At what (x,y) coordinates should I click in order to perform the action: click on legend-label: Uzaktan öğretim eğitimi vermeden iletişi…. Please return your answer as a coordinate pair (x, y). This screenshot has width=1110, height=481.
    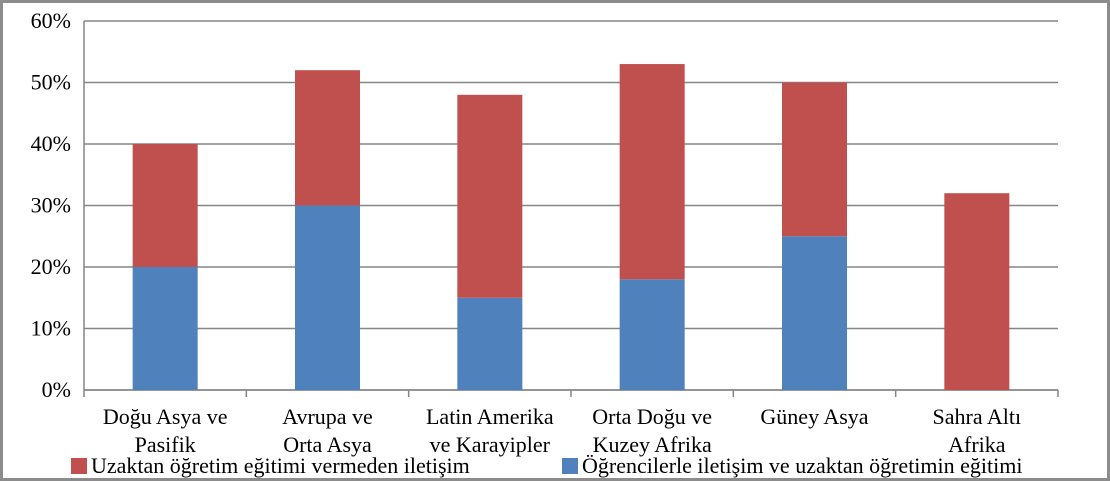
    Looking at the image, I should click on (280, 465).